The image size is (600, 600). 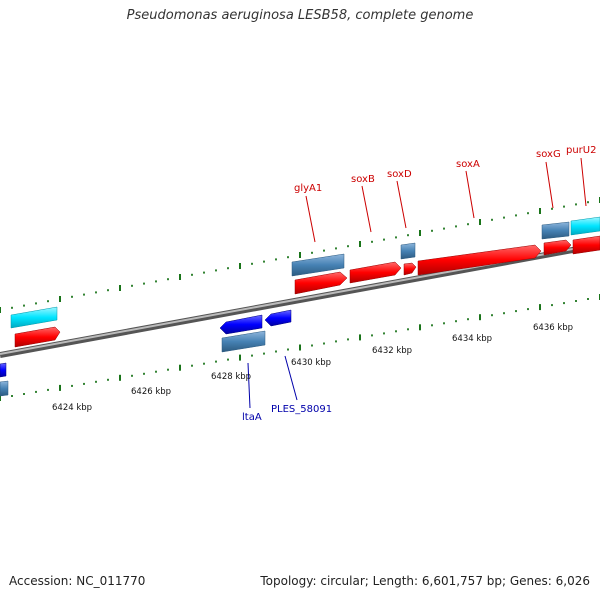 What do you see at coordinates (308, 188) in the screenshot?
I see `gene-label: glyA1` at bounding box center [308, 188].